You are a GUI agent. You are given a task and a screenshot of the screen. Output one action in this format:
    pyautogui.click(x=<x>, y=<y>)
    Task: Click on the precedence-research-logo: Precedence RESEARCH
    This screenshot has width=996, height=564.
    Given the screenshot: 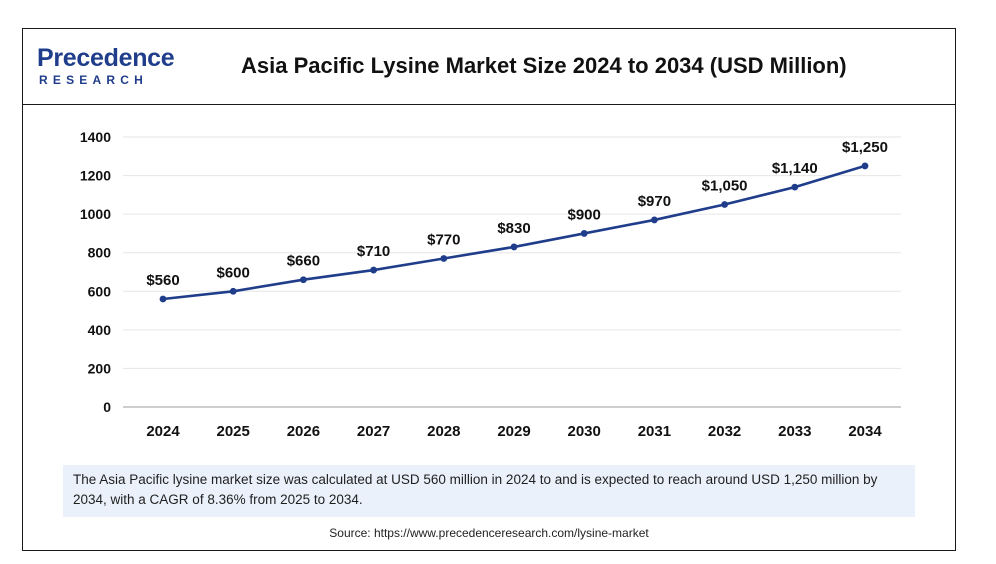 What is the action you would take?
    pyautogui.click(x=112, y=67)
    